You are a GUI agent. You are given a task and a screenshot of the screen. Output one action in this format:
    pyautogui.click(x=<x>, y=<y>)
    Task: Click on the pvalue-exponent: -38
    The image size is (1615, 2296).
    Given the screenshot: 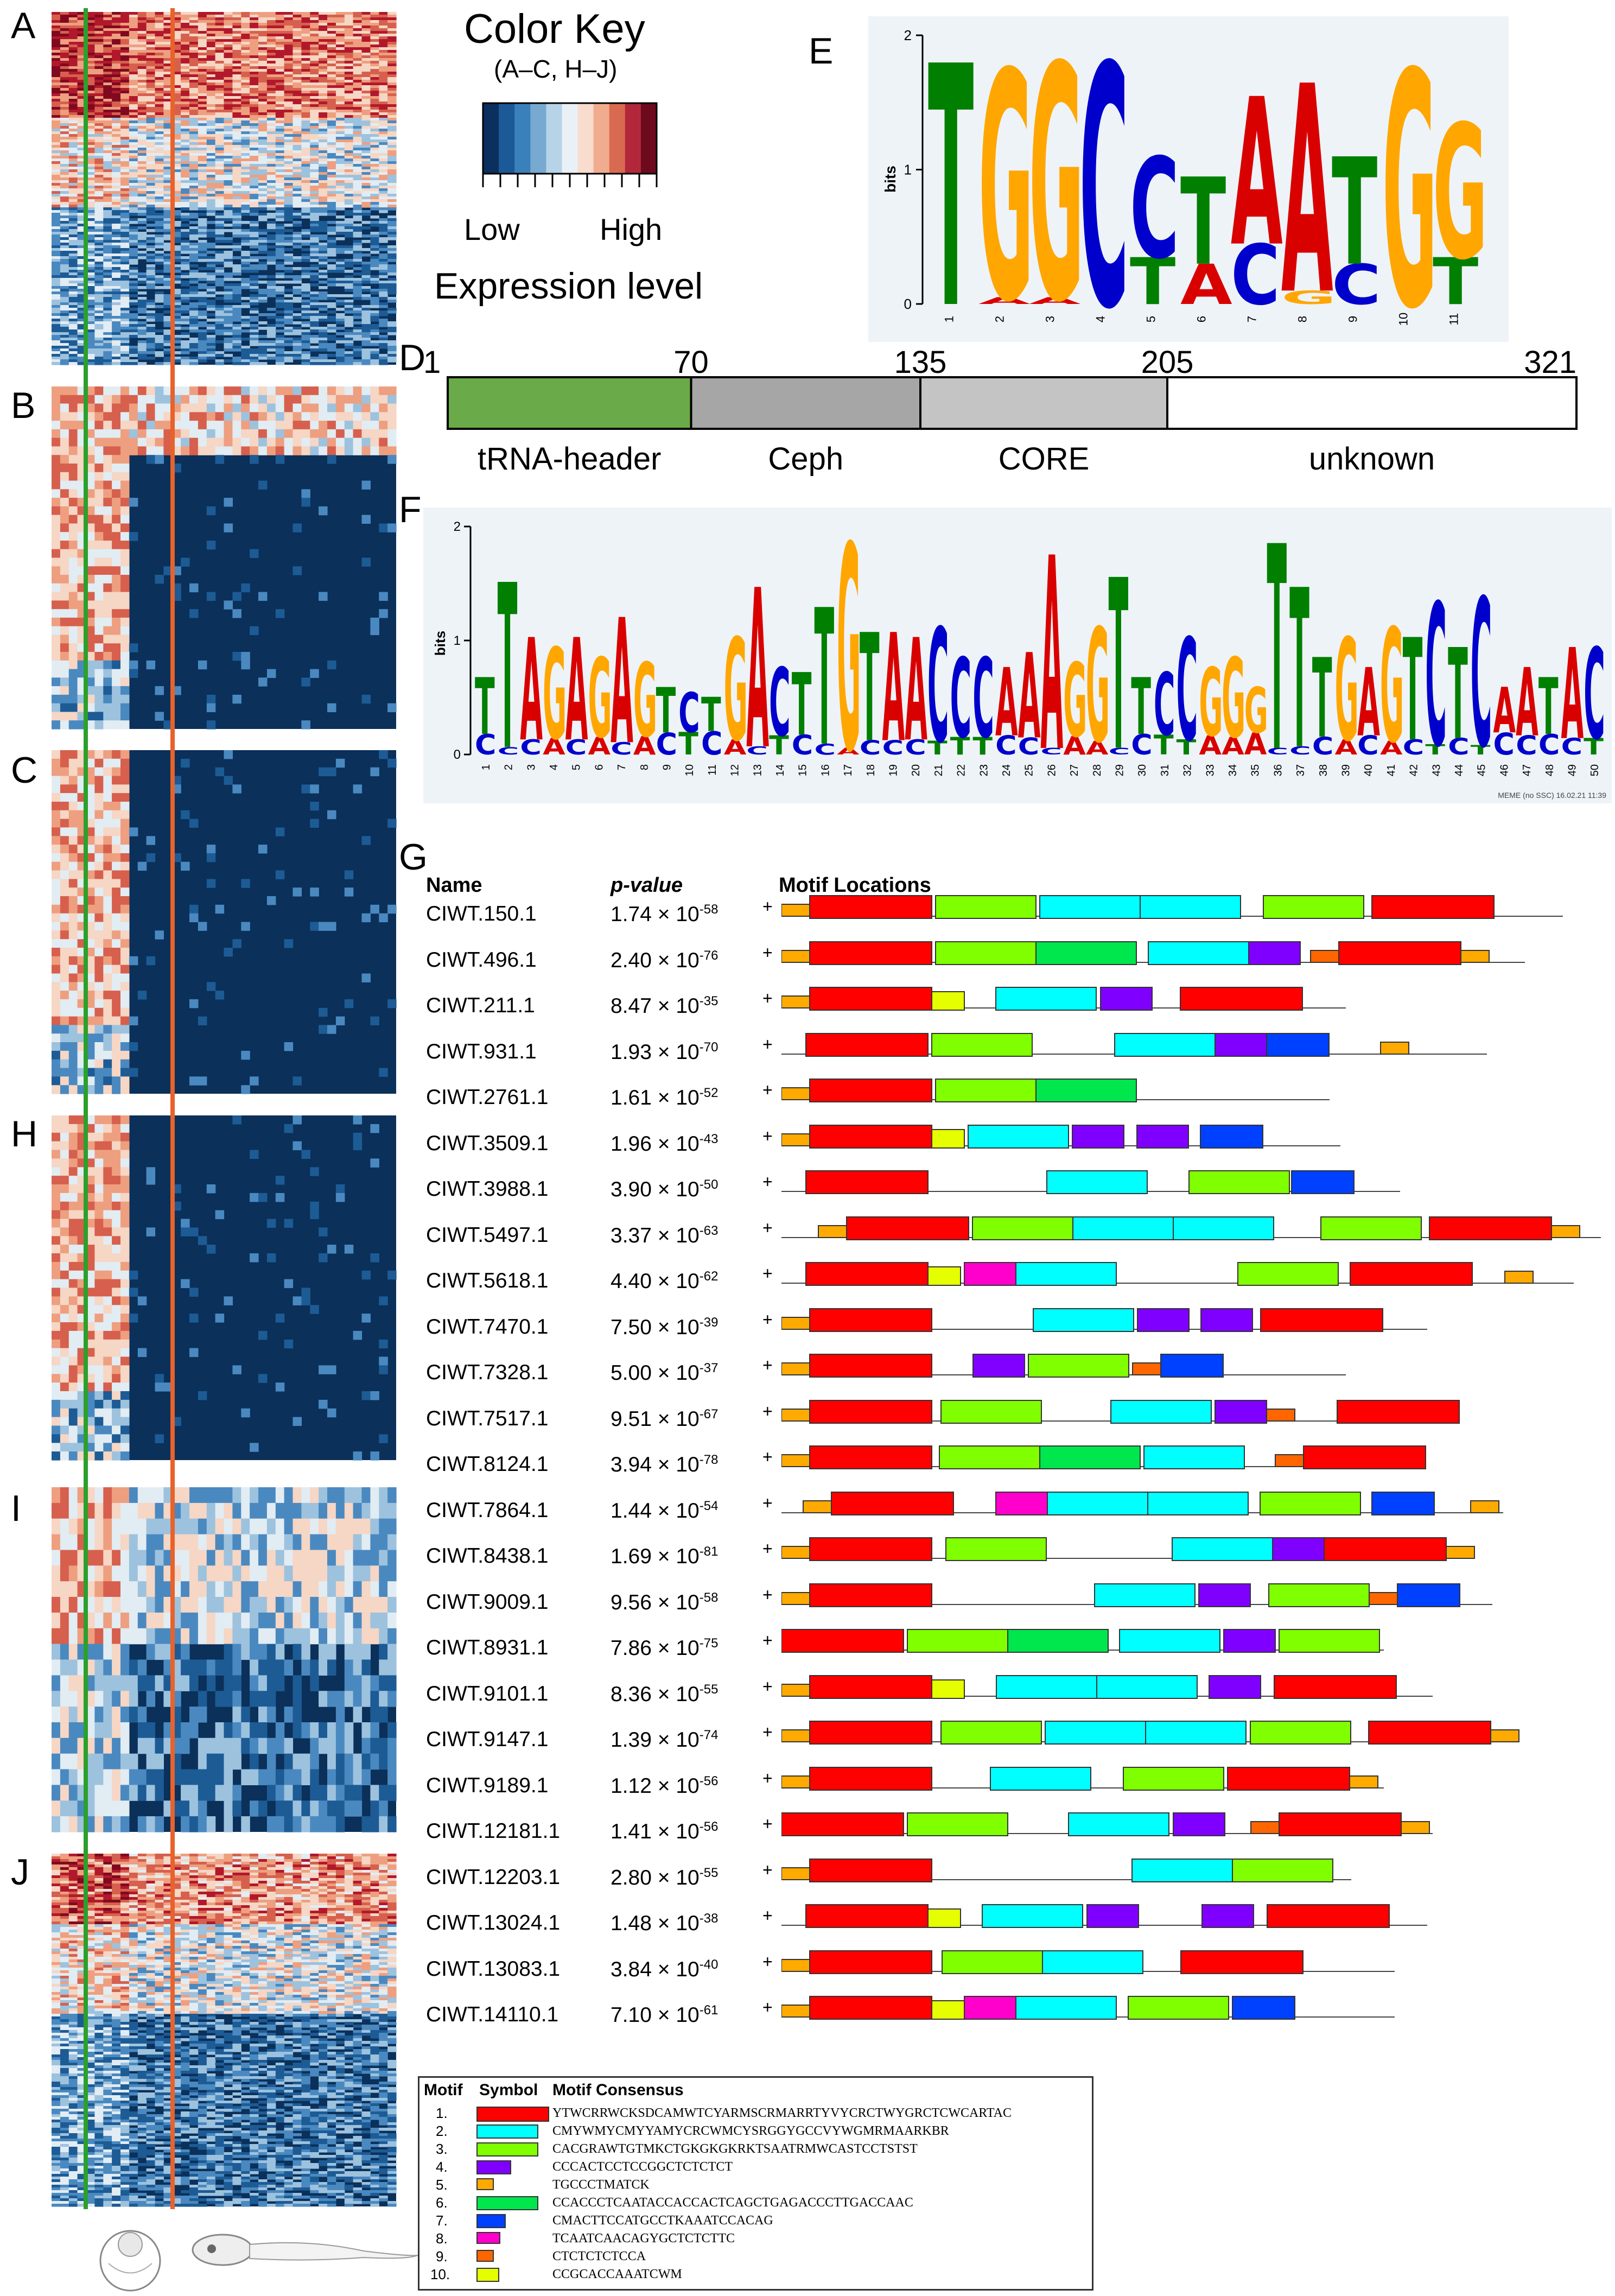 What is the action you would take?
    pyautogui.click(x=709, y=1919)
    